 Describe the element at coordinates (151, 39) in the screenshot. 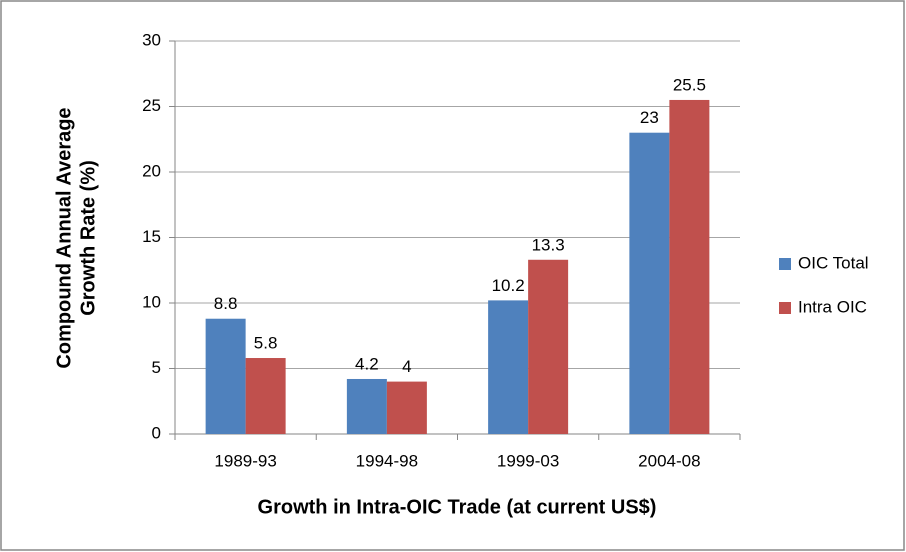

I see `y-tick-label: 30` at that location.